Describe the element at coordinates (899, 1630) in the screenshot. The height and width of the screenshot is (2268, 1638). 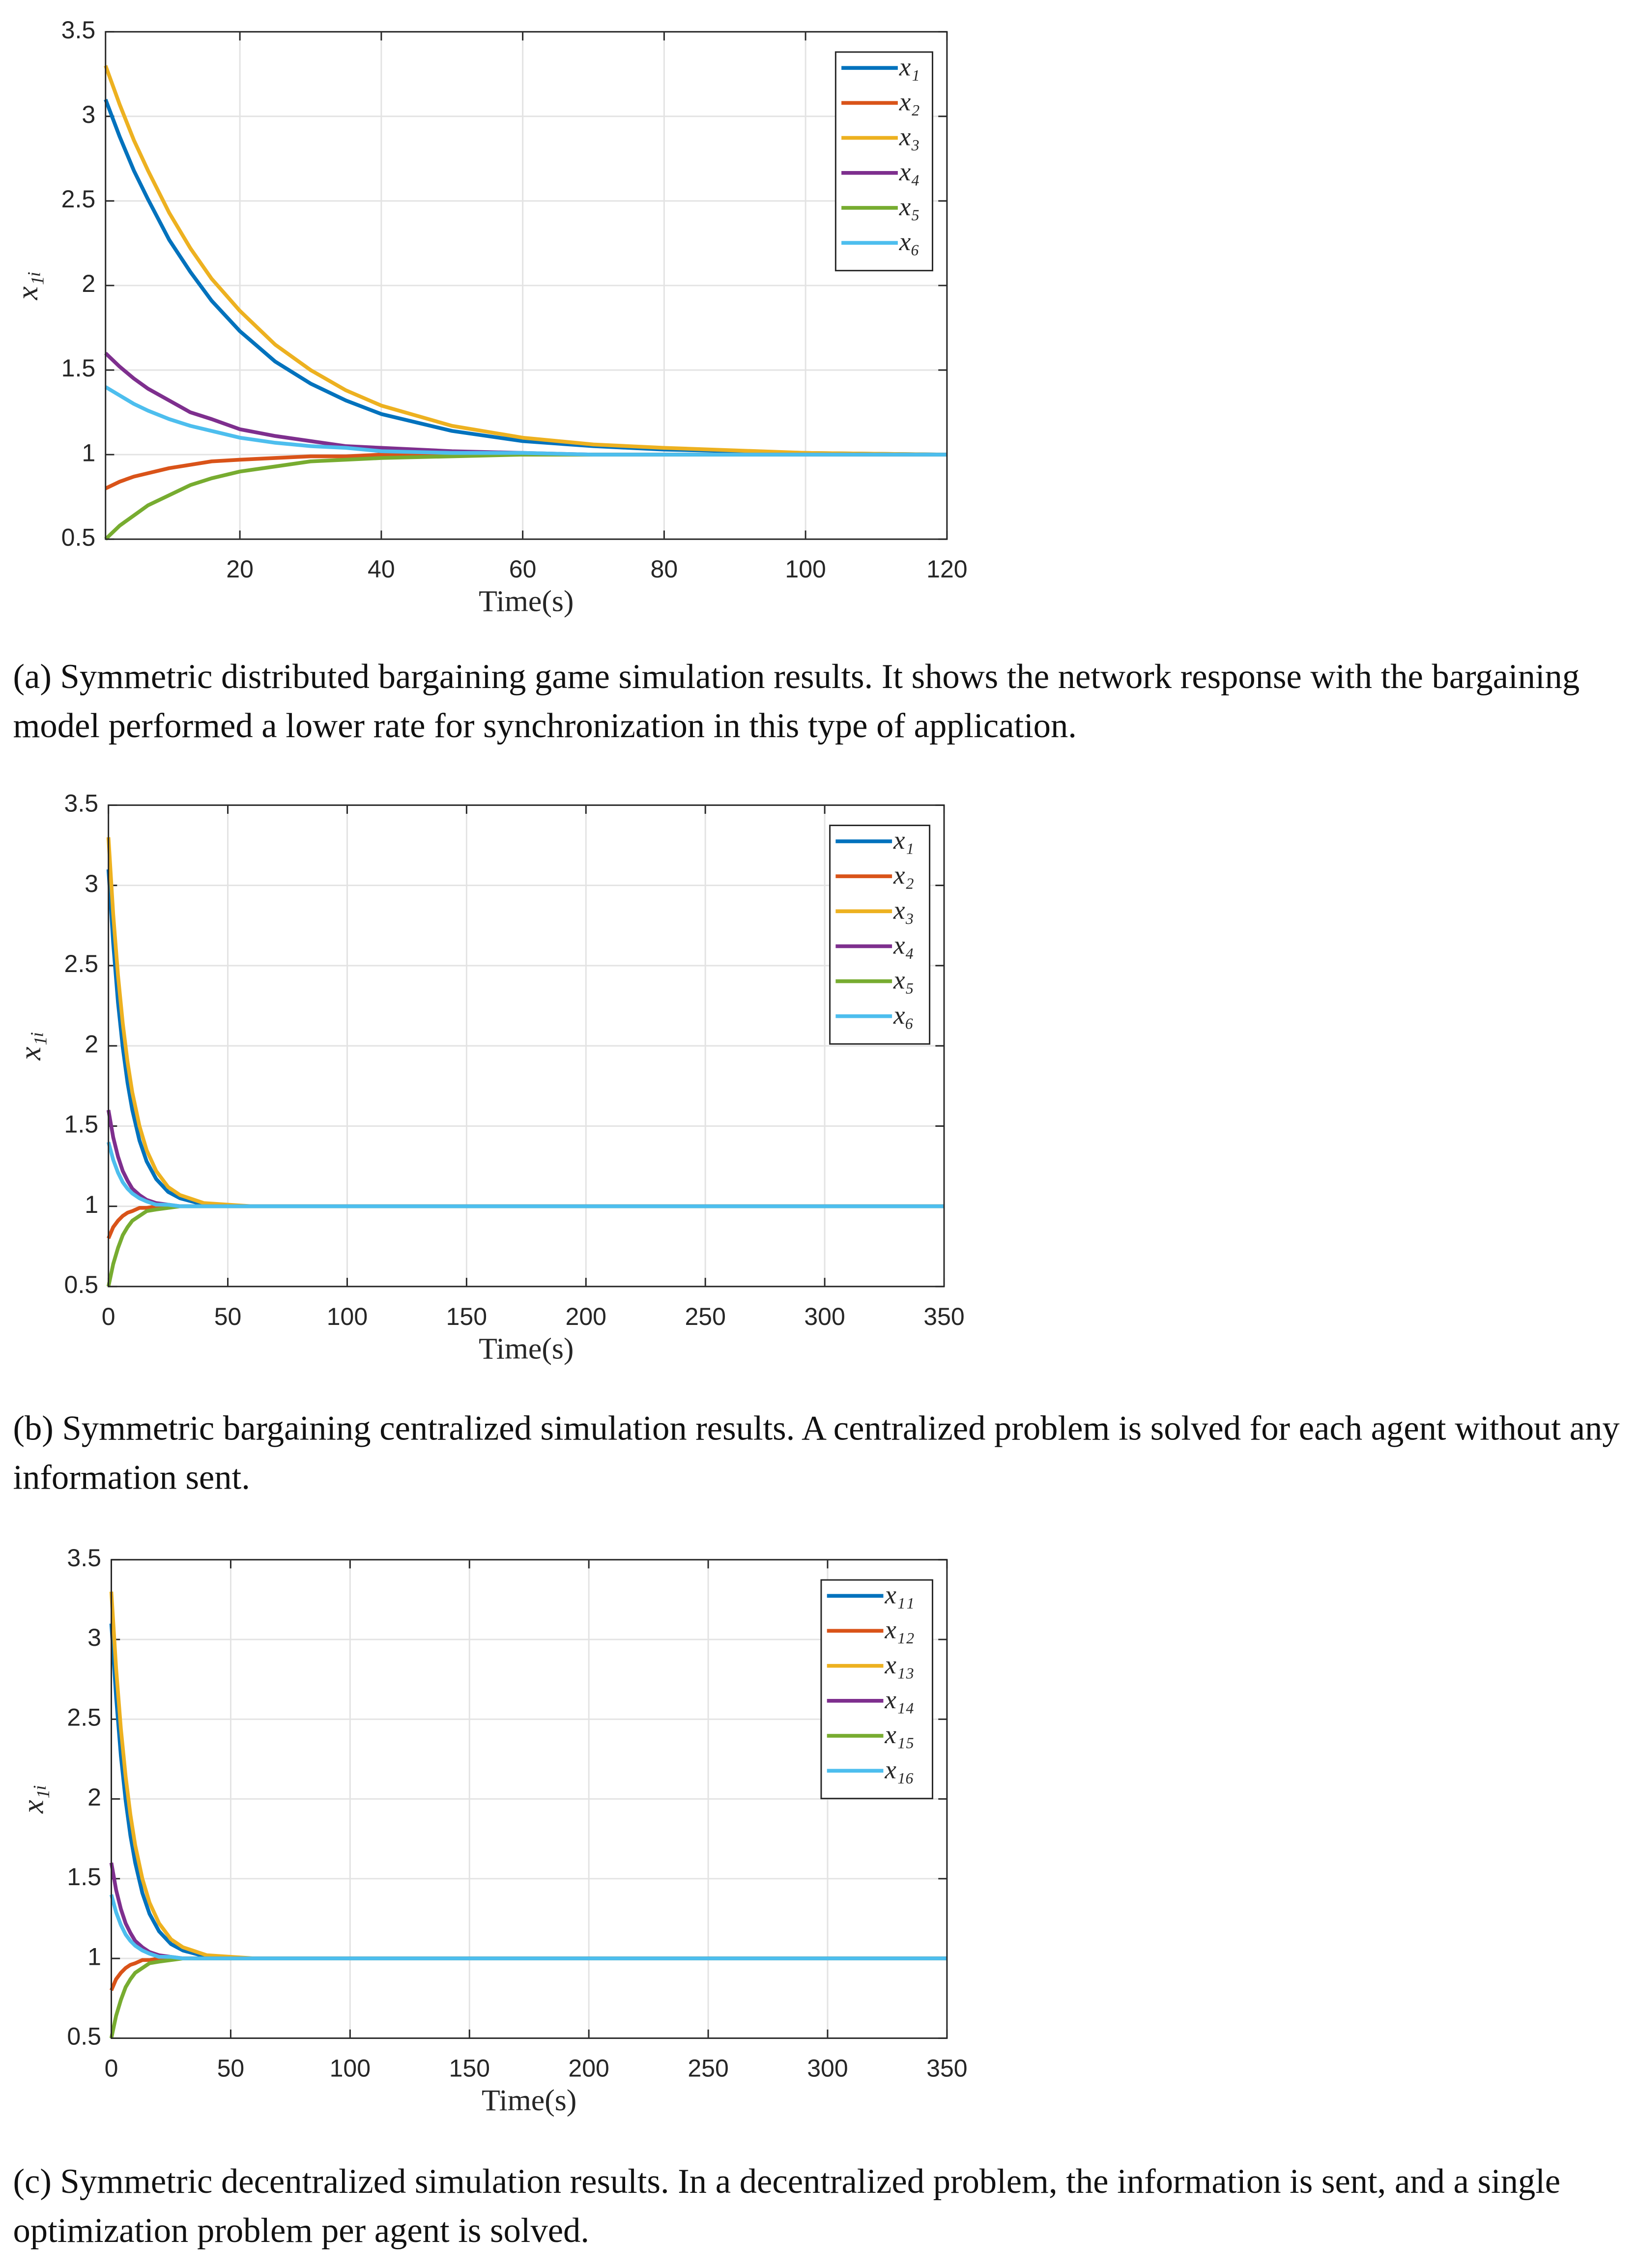
I see `legend-label: x₁₂` at that location.